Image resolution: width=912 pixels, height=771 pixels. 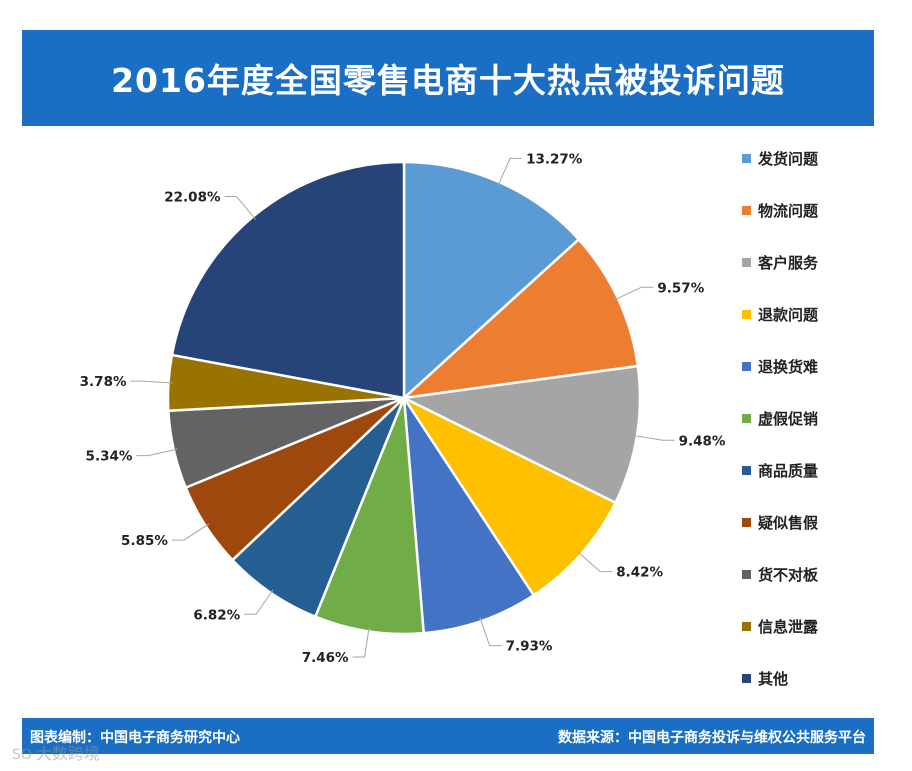 What do you see at coordinates (103, 382) in the screenshot?
I see `data-label-10: 3.78%` at bounding box center [103, 382].